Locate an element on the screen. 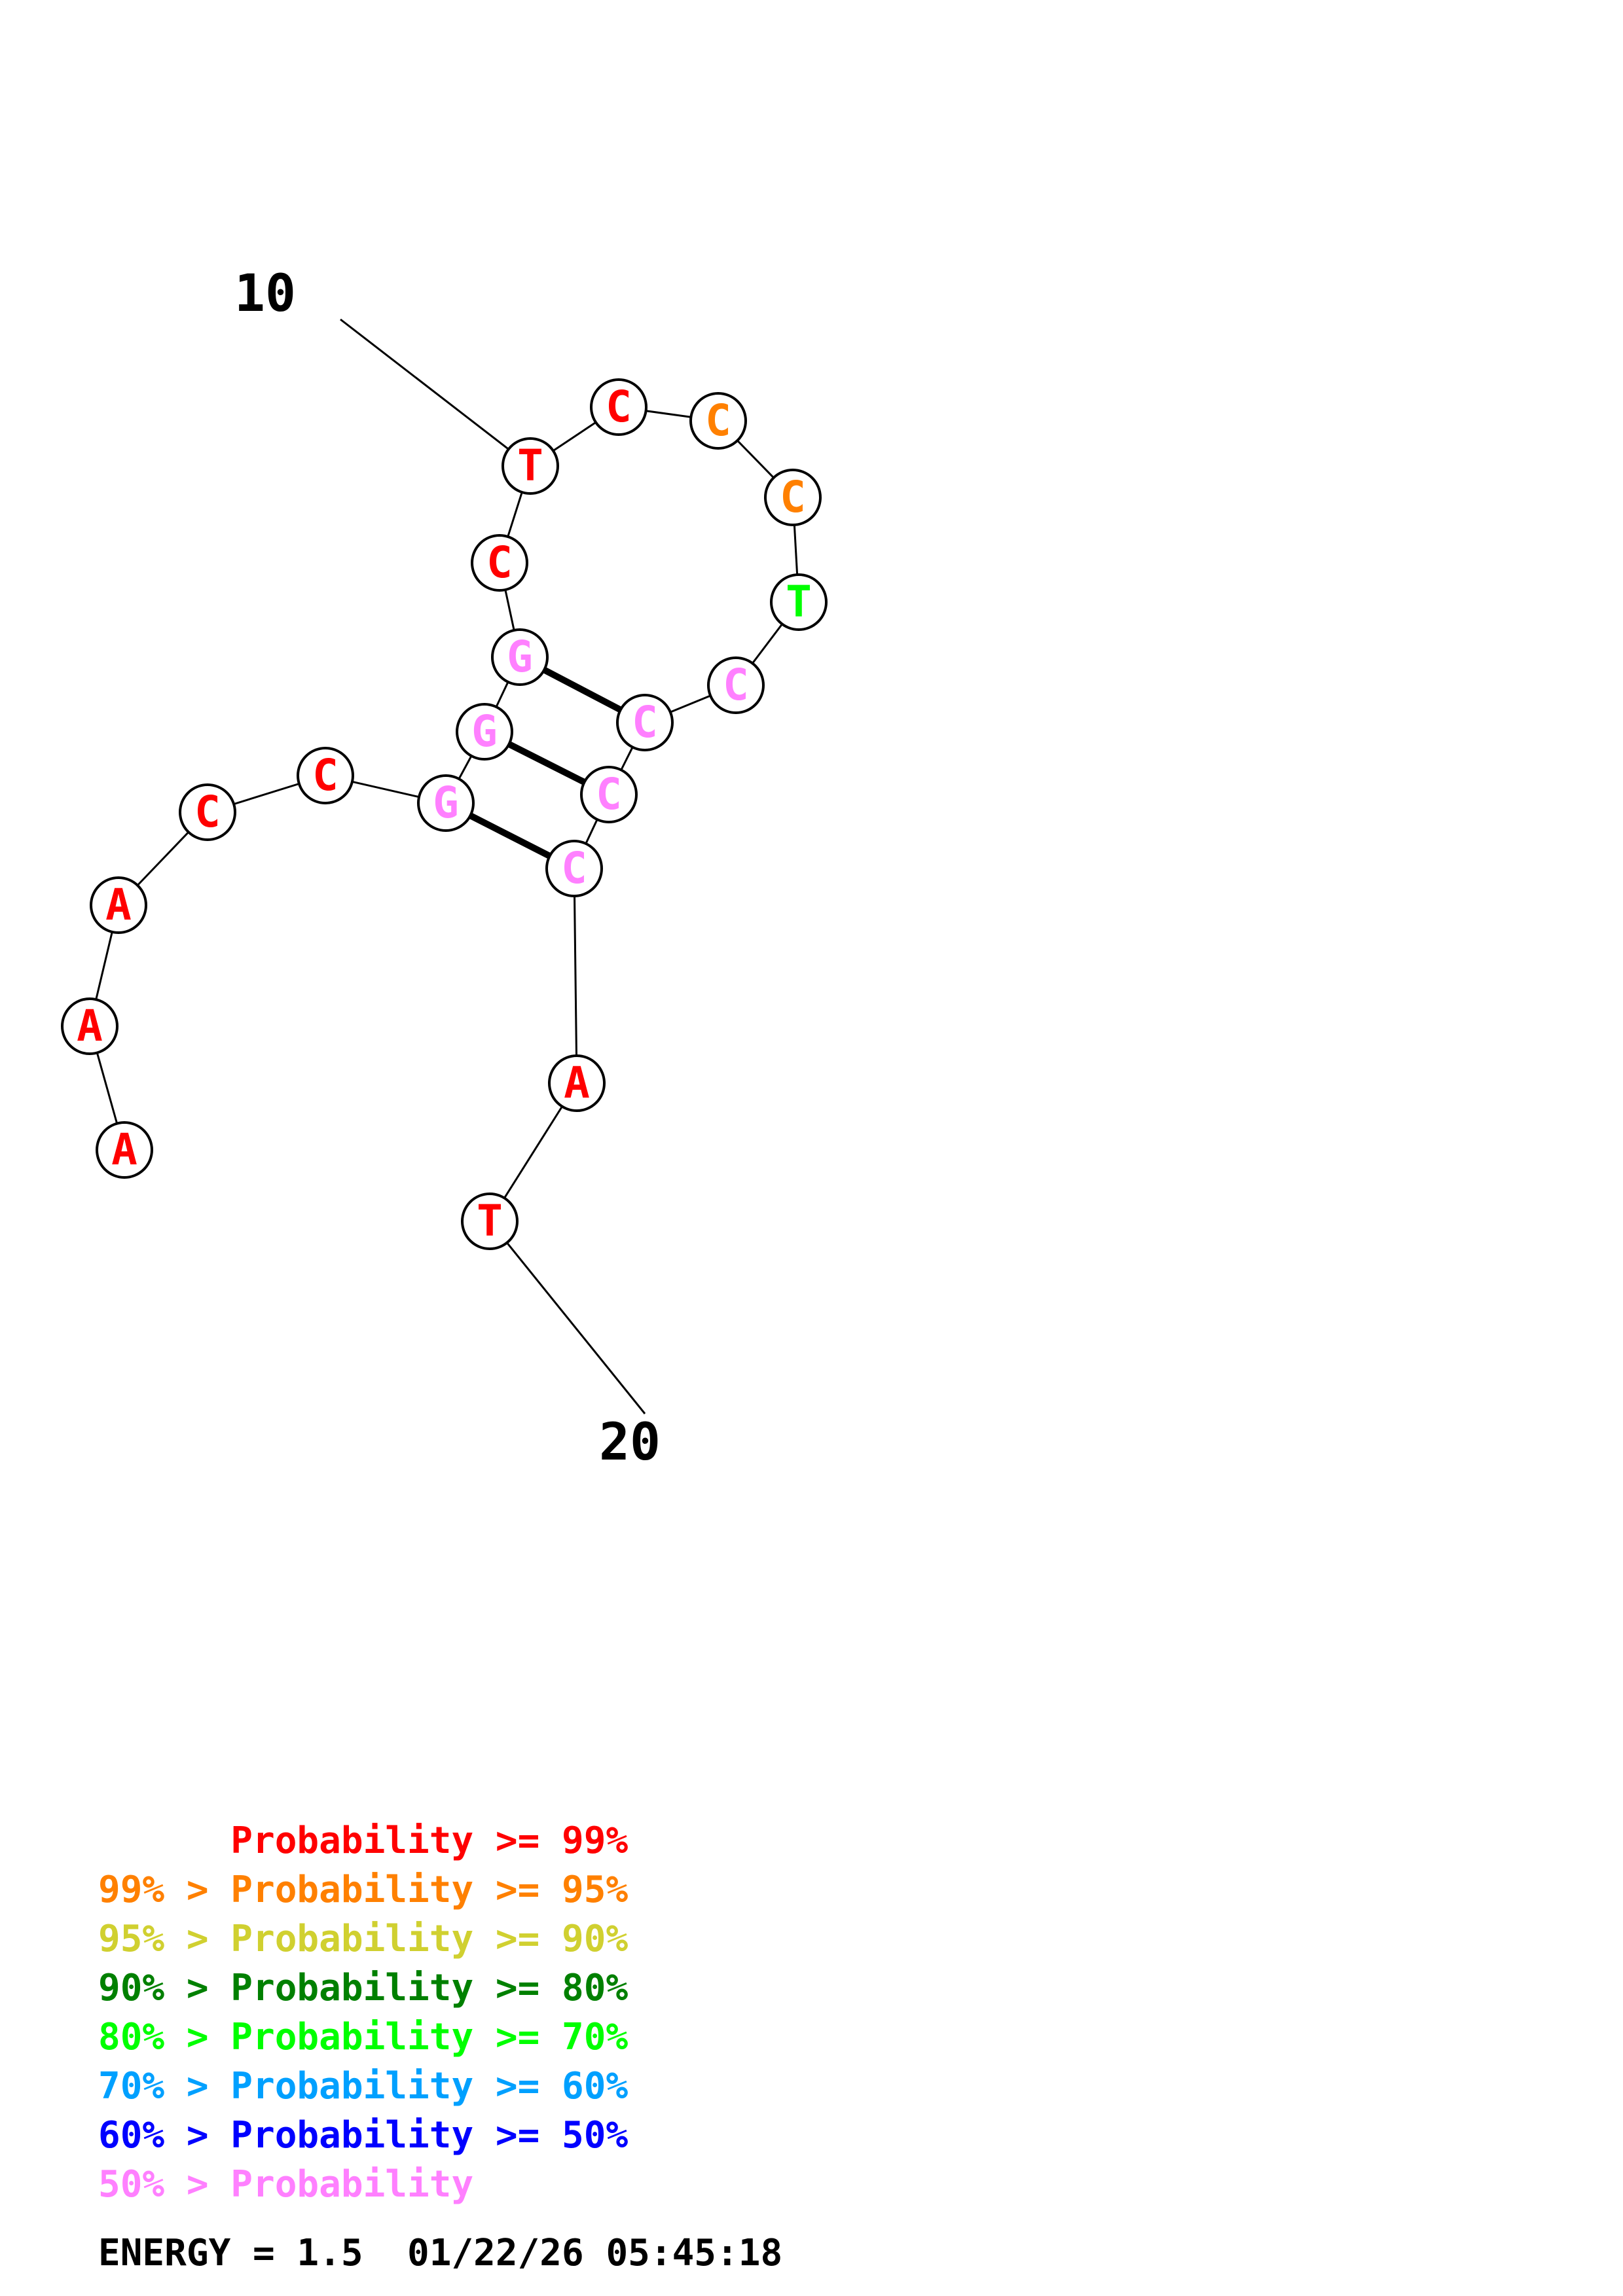 This screenshot has width=1623, height=2296. energy-timestamp: ENERGY = 1.5 01/22/26 05:45:18 is located at coordinates (440, 2253).